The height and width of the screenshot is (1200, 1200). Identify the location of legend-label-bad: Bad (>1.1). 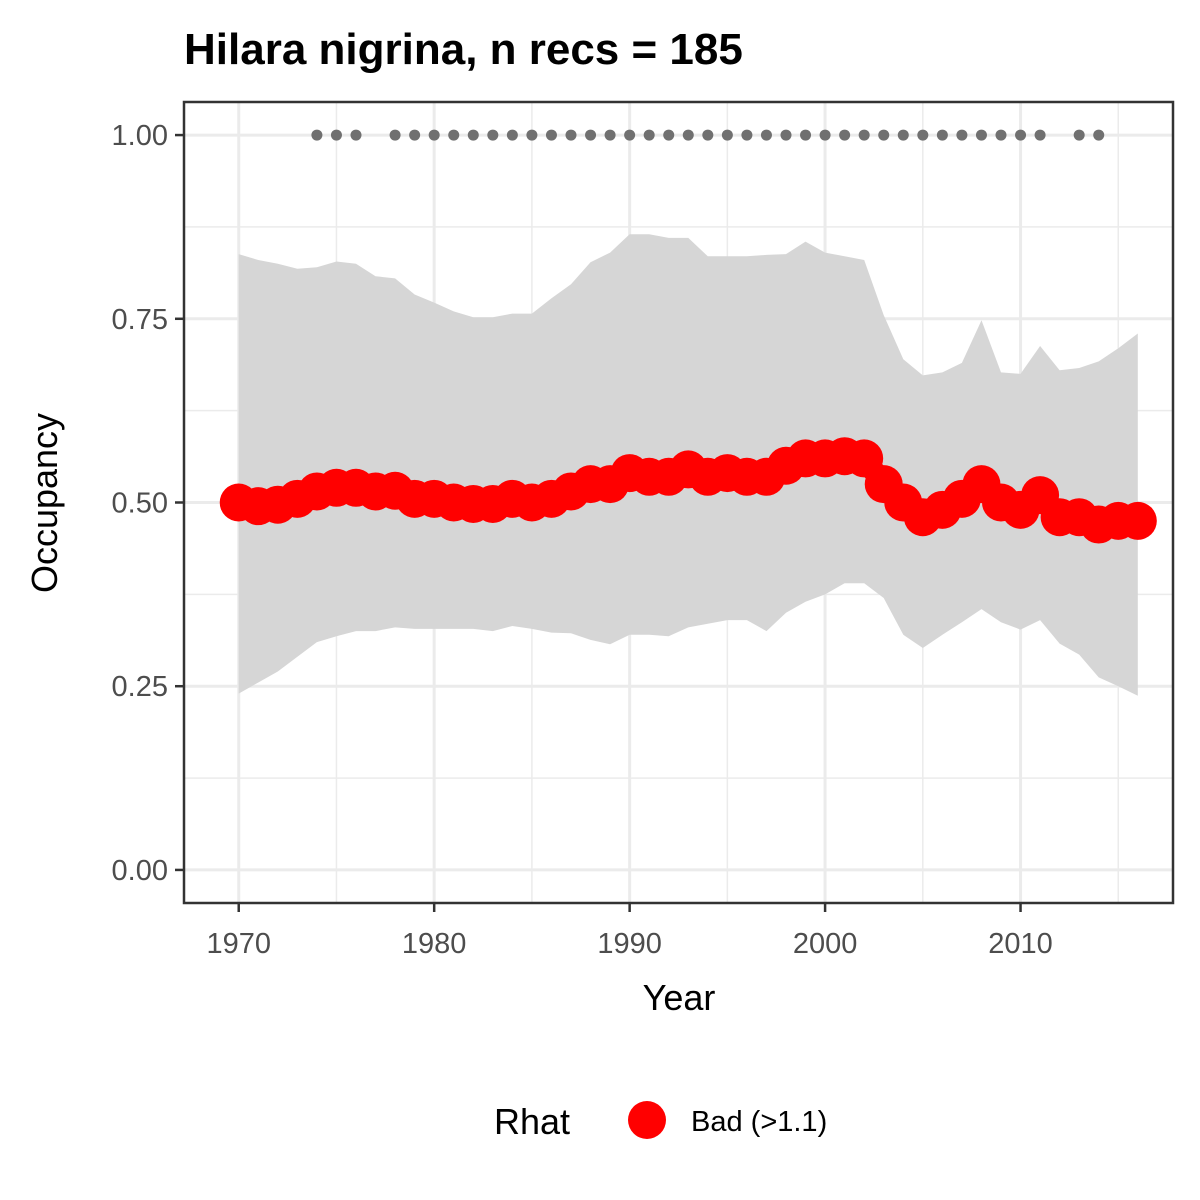
(759, 1122).